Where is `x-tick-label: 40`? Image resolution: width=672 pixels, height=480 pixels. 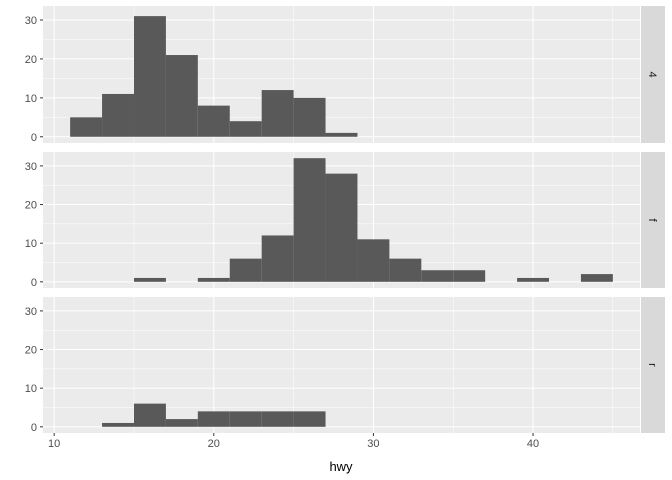
x-tick-label: 40 is located at coordinates (533, 444).